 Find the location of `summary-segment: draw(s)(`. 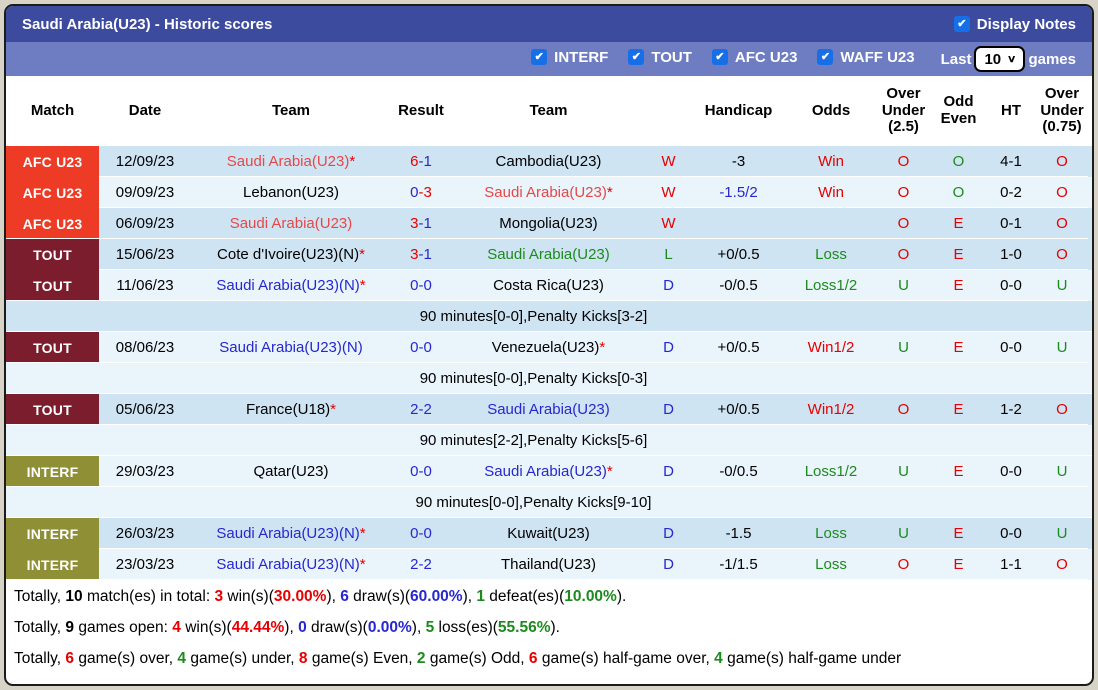

summary-segment: draw(s)( is located at coordinates (337, 627).